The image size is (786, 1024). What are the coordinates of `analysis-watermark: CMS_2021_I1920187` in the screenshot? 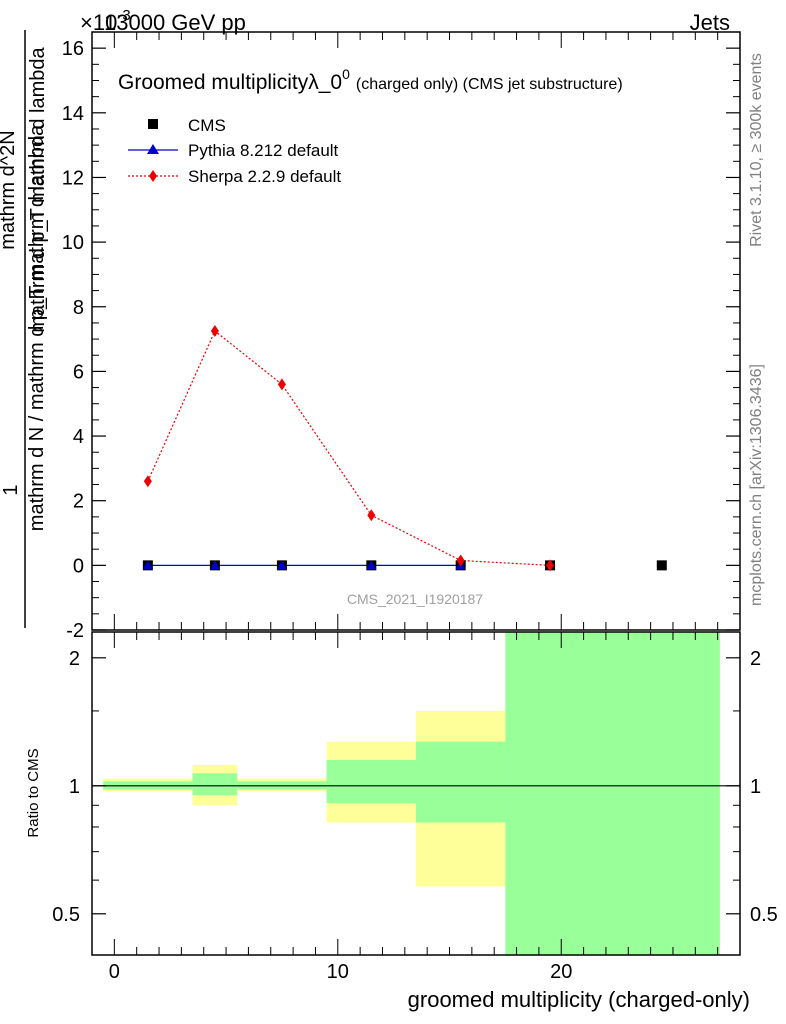 It's located at (415, 599).